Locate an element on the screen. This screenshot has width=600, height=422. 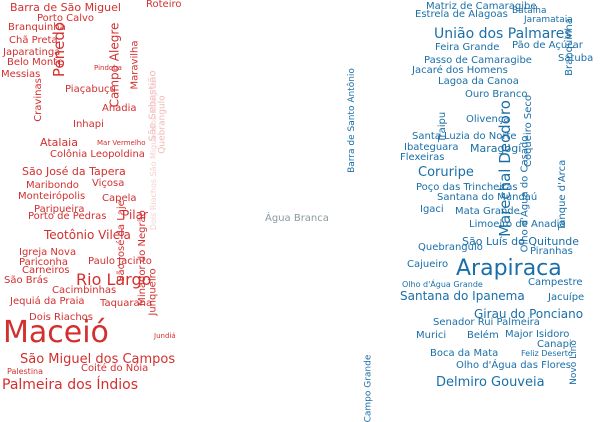
cloud-word: Jaramataia is located at coordinates (548, 20).